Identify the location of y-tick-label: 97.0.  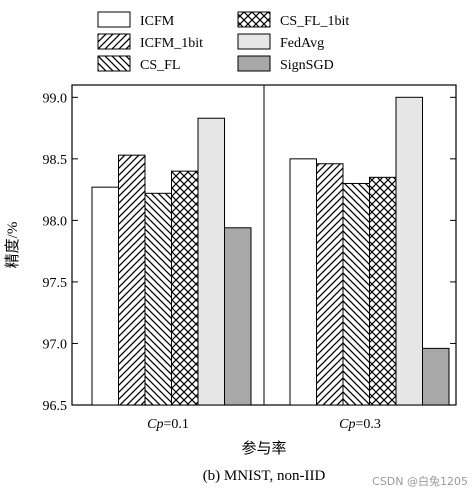
(55, 344).